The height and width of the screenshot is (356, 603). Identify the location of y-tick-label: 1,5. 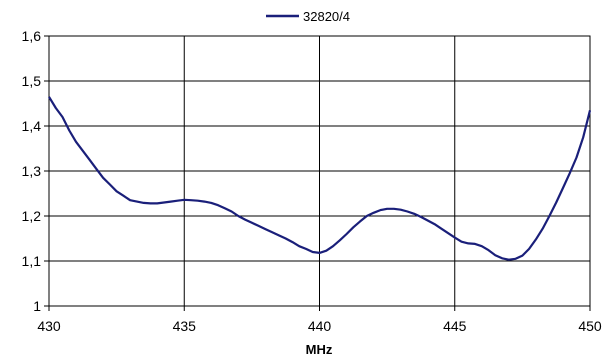
(32, 81).